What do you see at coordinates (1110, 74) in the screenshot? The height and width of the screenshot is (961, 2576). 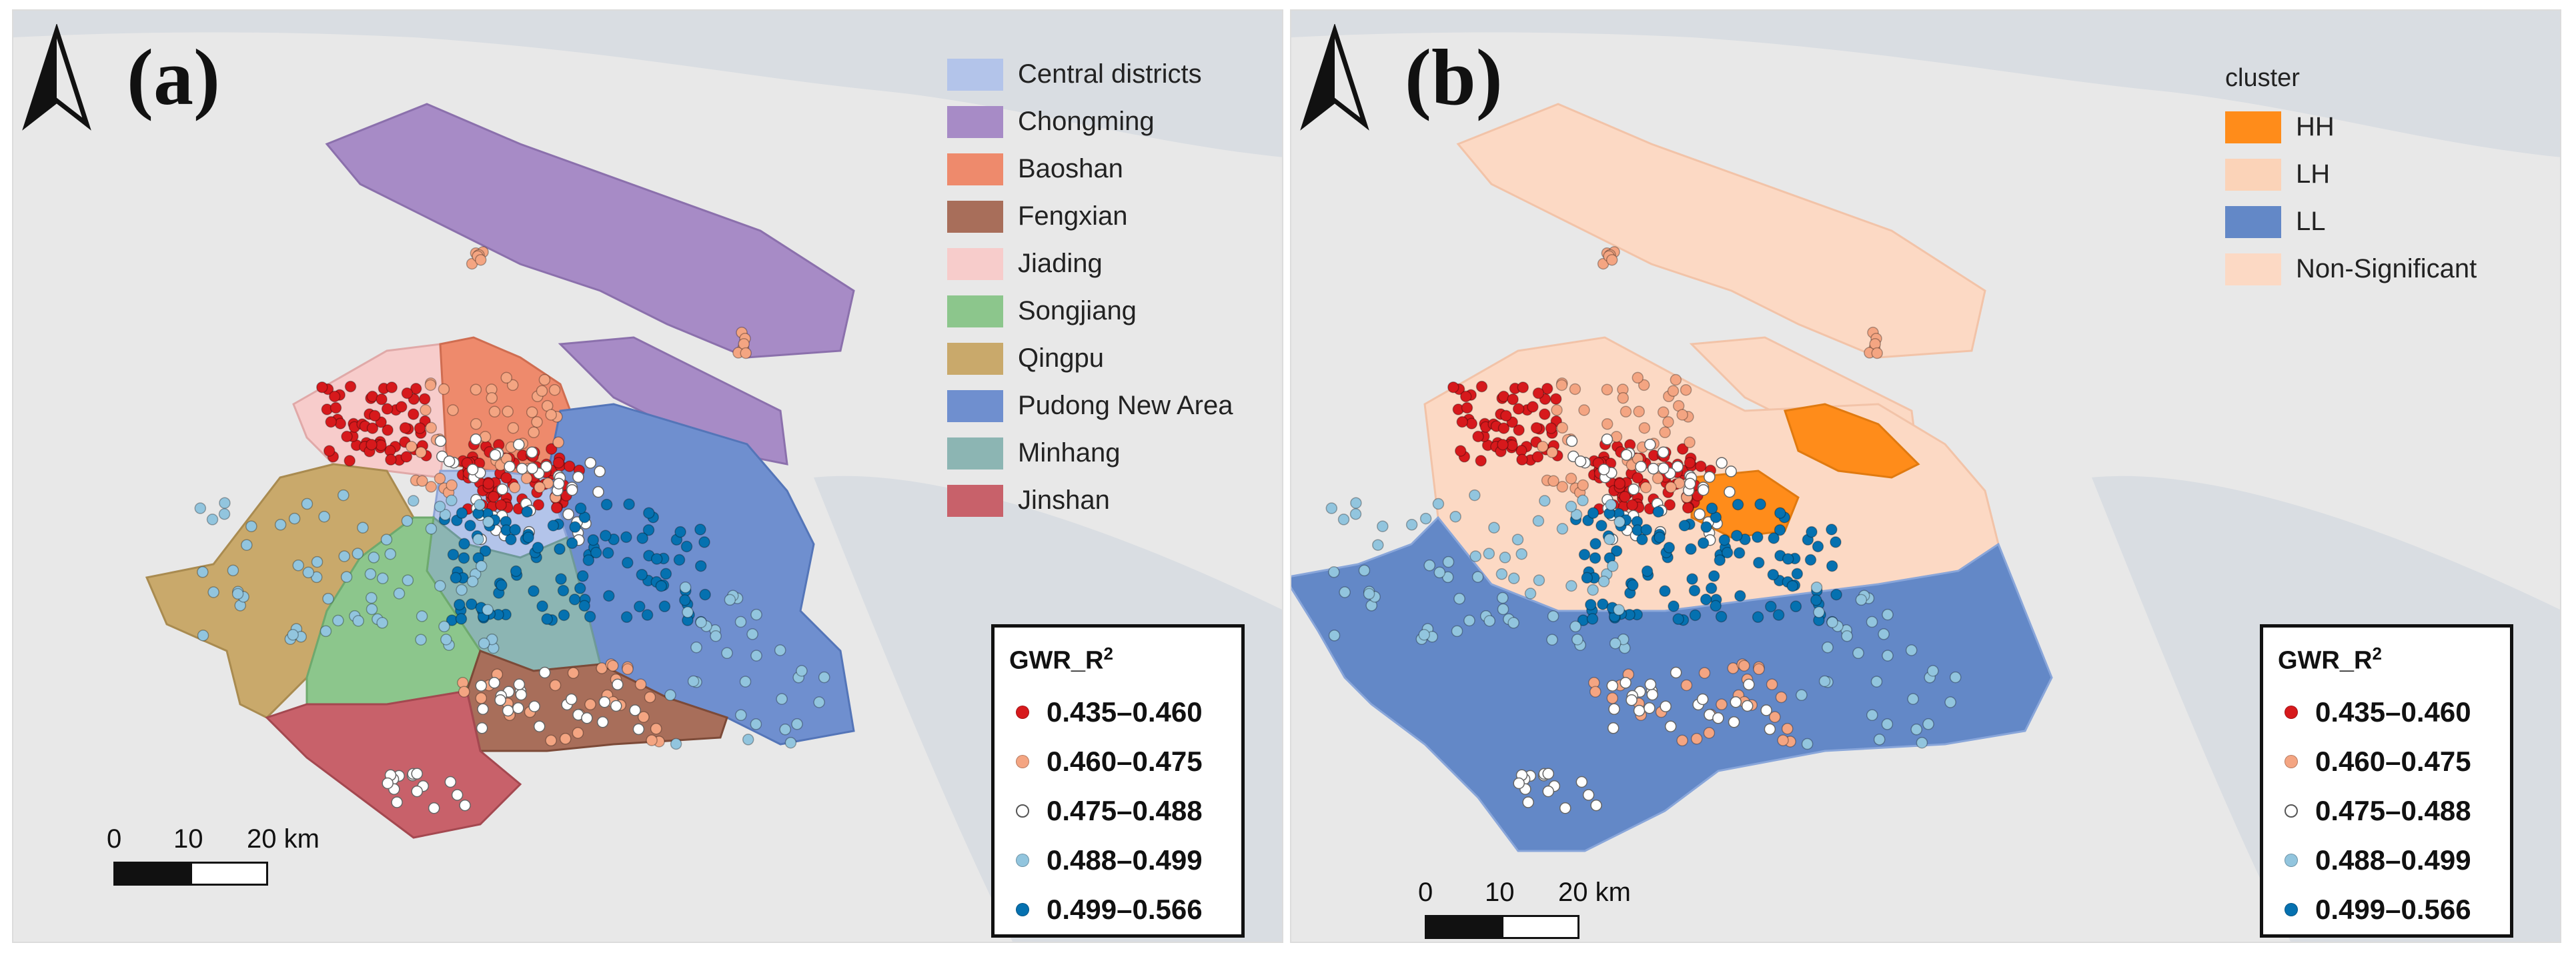 I see `legend-label: Central districts` at bounding box center [1110, 74].